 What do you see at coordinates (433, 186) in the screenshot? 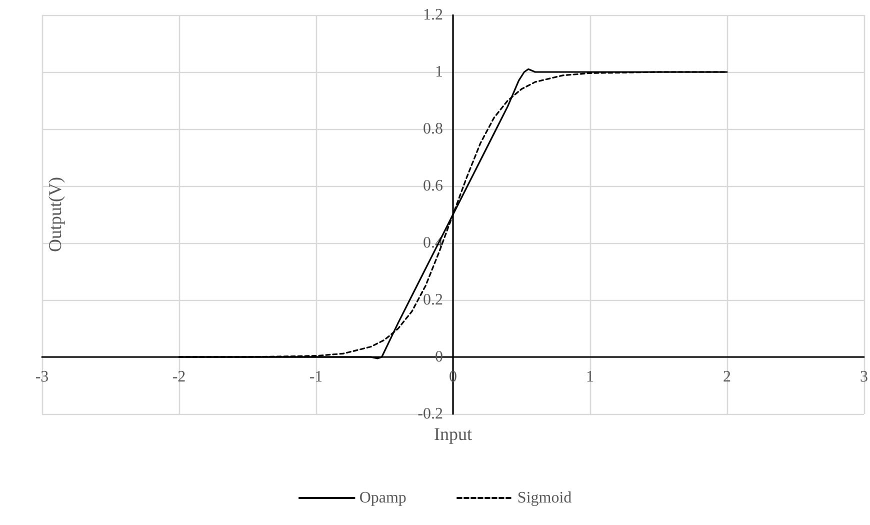
I see `y-tick-label: 0.6` at bounding box center [433, 186].